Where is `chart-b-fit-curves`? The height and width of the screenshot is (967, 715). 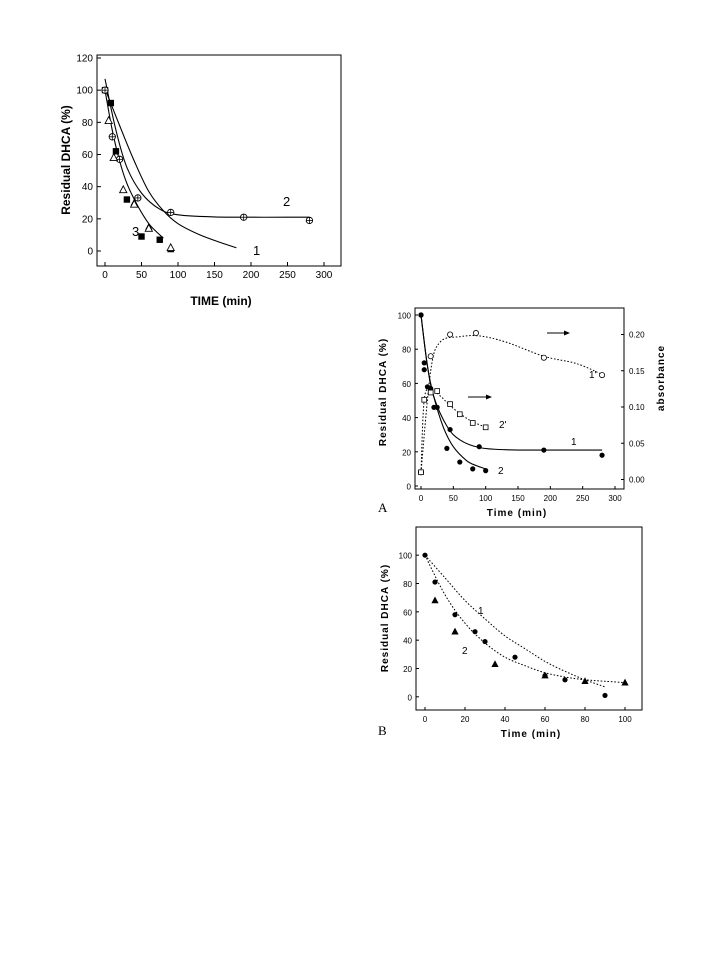 chart-b-fit-curves is located at coordinates (525, 621).